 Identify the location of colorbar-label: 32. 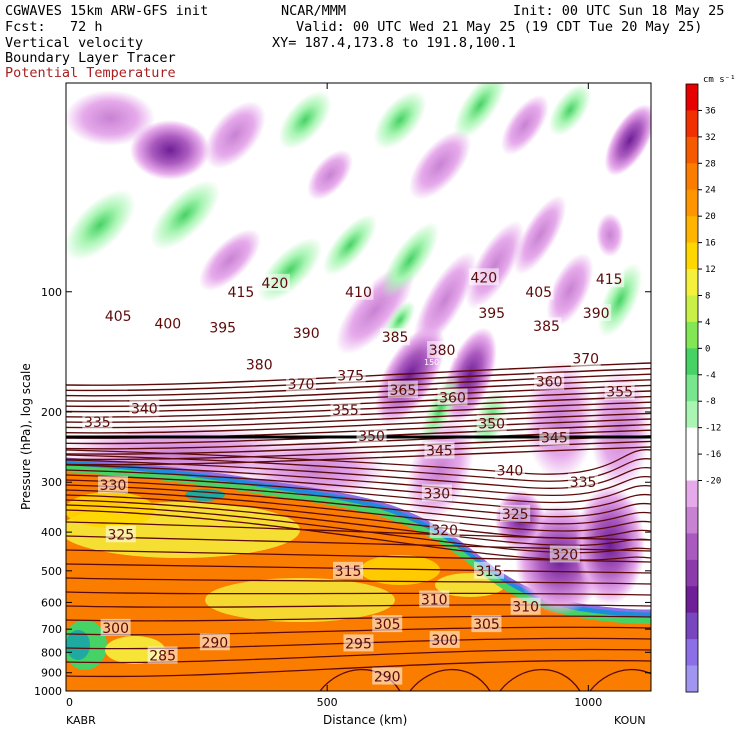
(710, 138).